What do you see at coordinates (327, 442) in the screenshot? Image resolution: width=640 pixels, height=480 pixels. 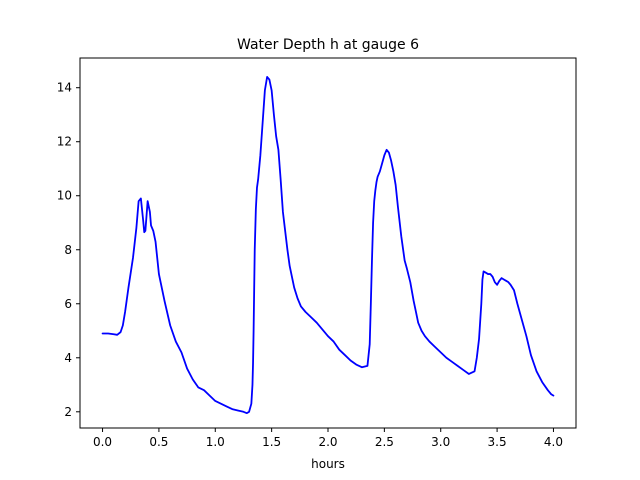 I see `x-tick-label: 2.0` at bounding box center [327, 442].